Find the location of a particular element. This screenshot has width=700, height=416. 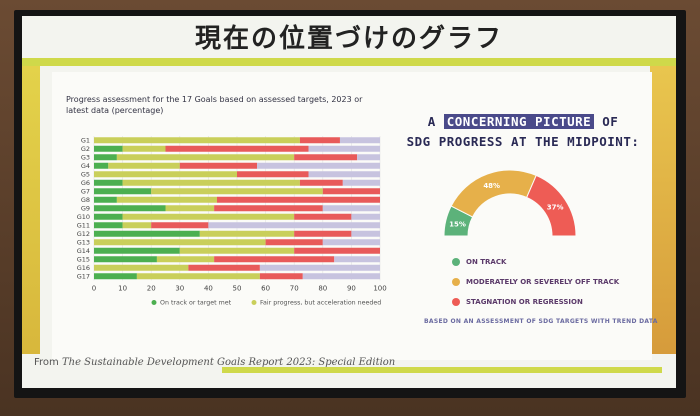

heading-prefix: A is located at coordinates (435, 121).